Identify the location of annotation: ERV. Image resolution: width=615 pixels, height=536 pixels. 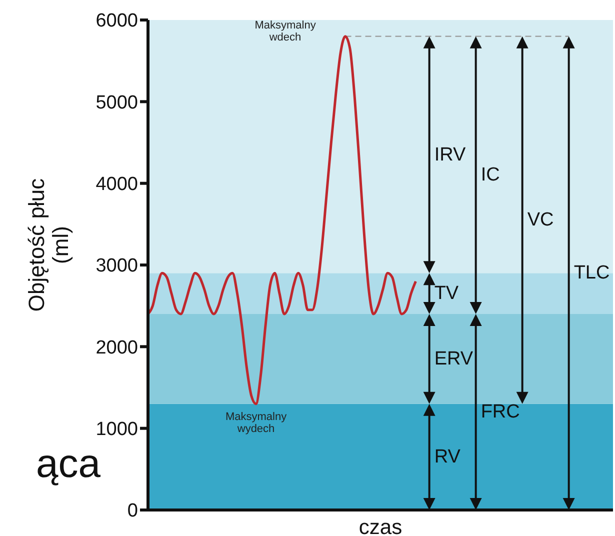
(454, 359).